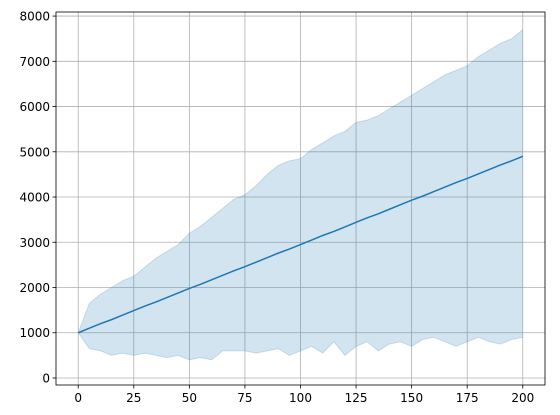  What do you see at coordinates (34, 333) in the screenshot?
I see `y-tick-label: 1000` at bounding box center [34, 333].